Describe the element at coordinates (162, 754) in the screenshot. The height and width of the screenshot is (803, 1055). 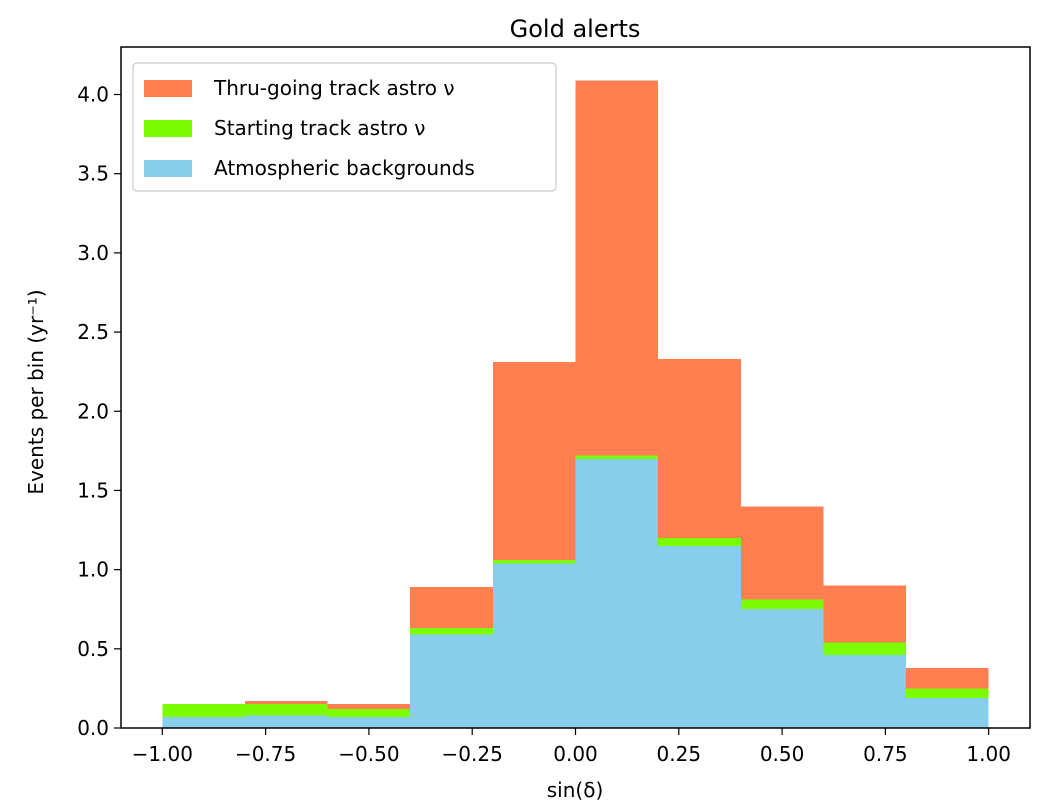
I see `x-tick-label: −1.00` at that location.